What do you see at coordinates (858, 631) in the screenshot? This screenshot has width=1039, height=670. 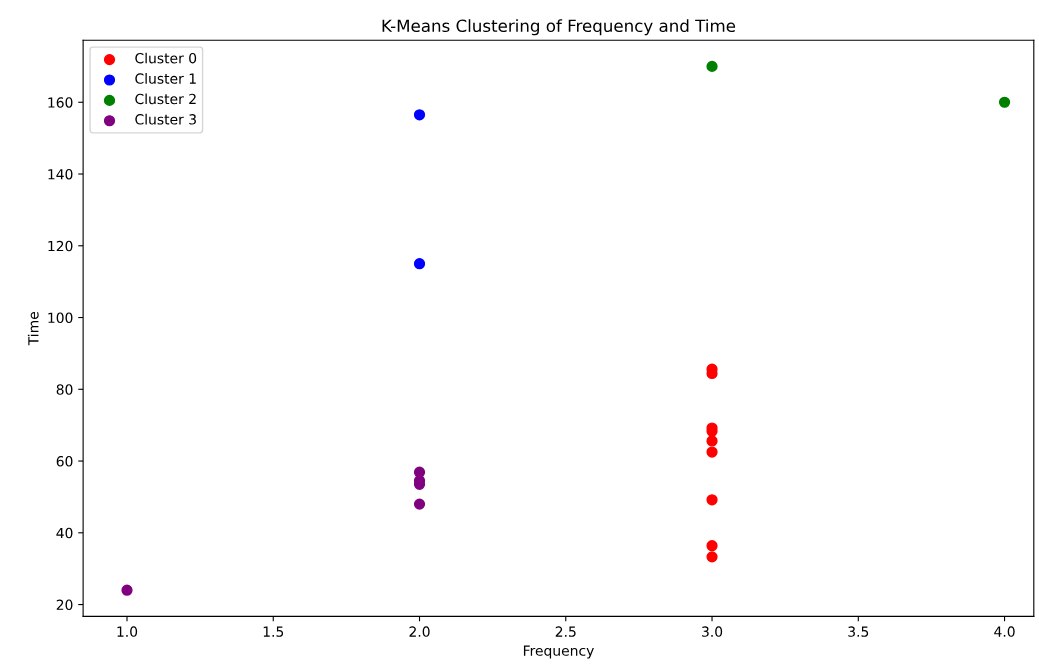 I see `x-tick-label: 3.5` at bounding box center [858, 631].